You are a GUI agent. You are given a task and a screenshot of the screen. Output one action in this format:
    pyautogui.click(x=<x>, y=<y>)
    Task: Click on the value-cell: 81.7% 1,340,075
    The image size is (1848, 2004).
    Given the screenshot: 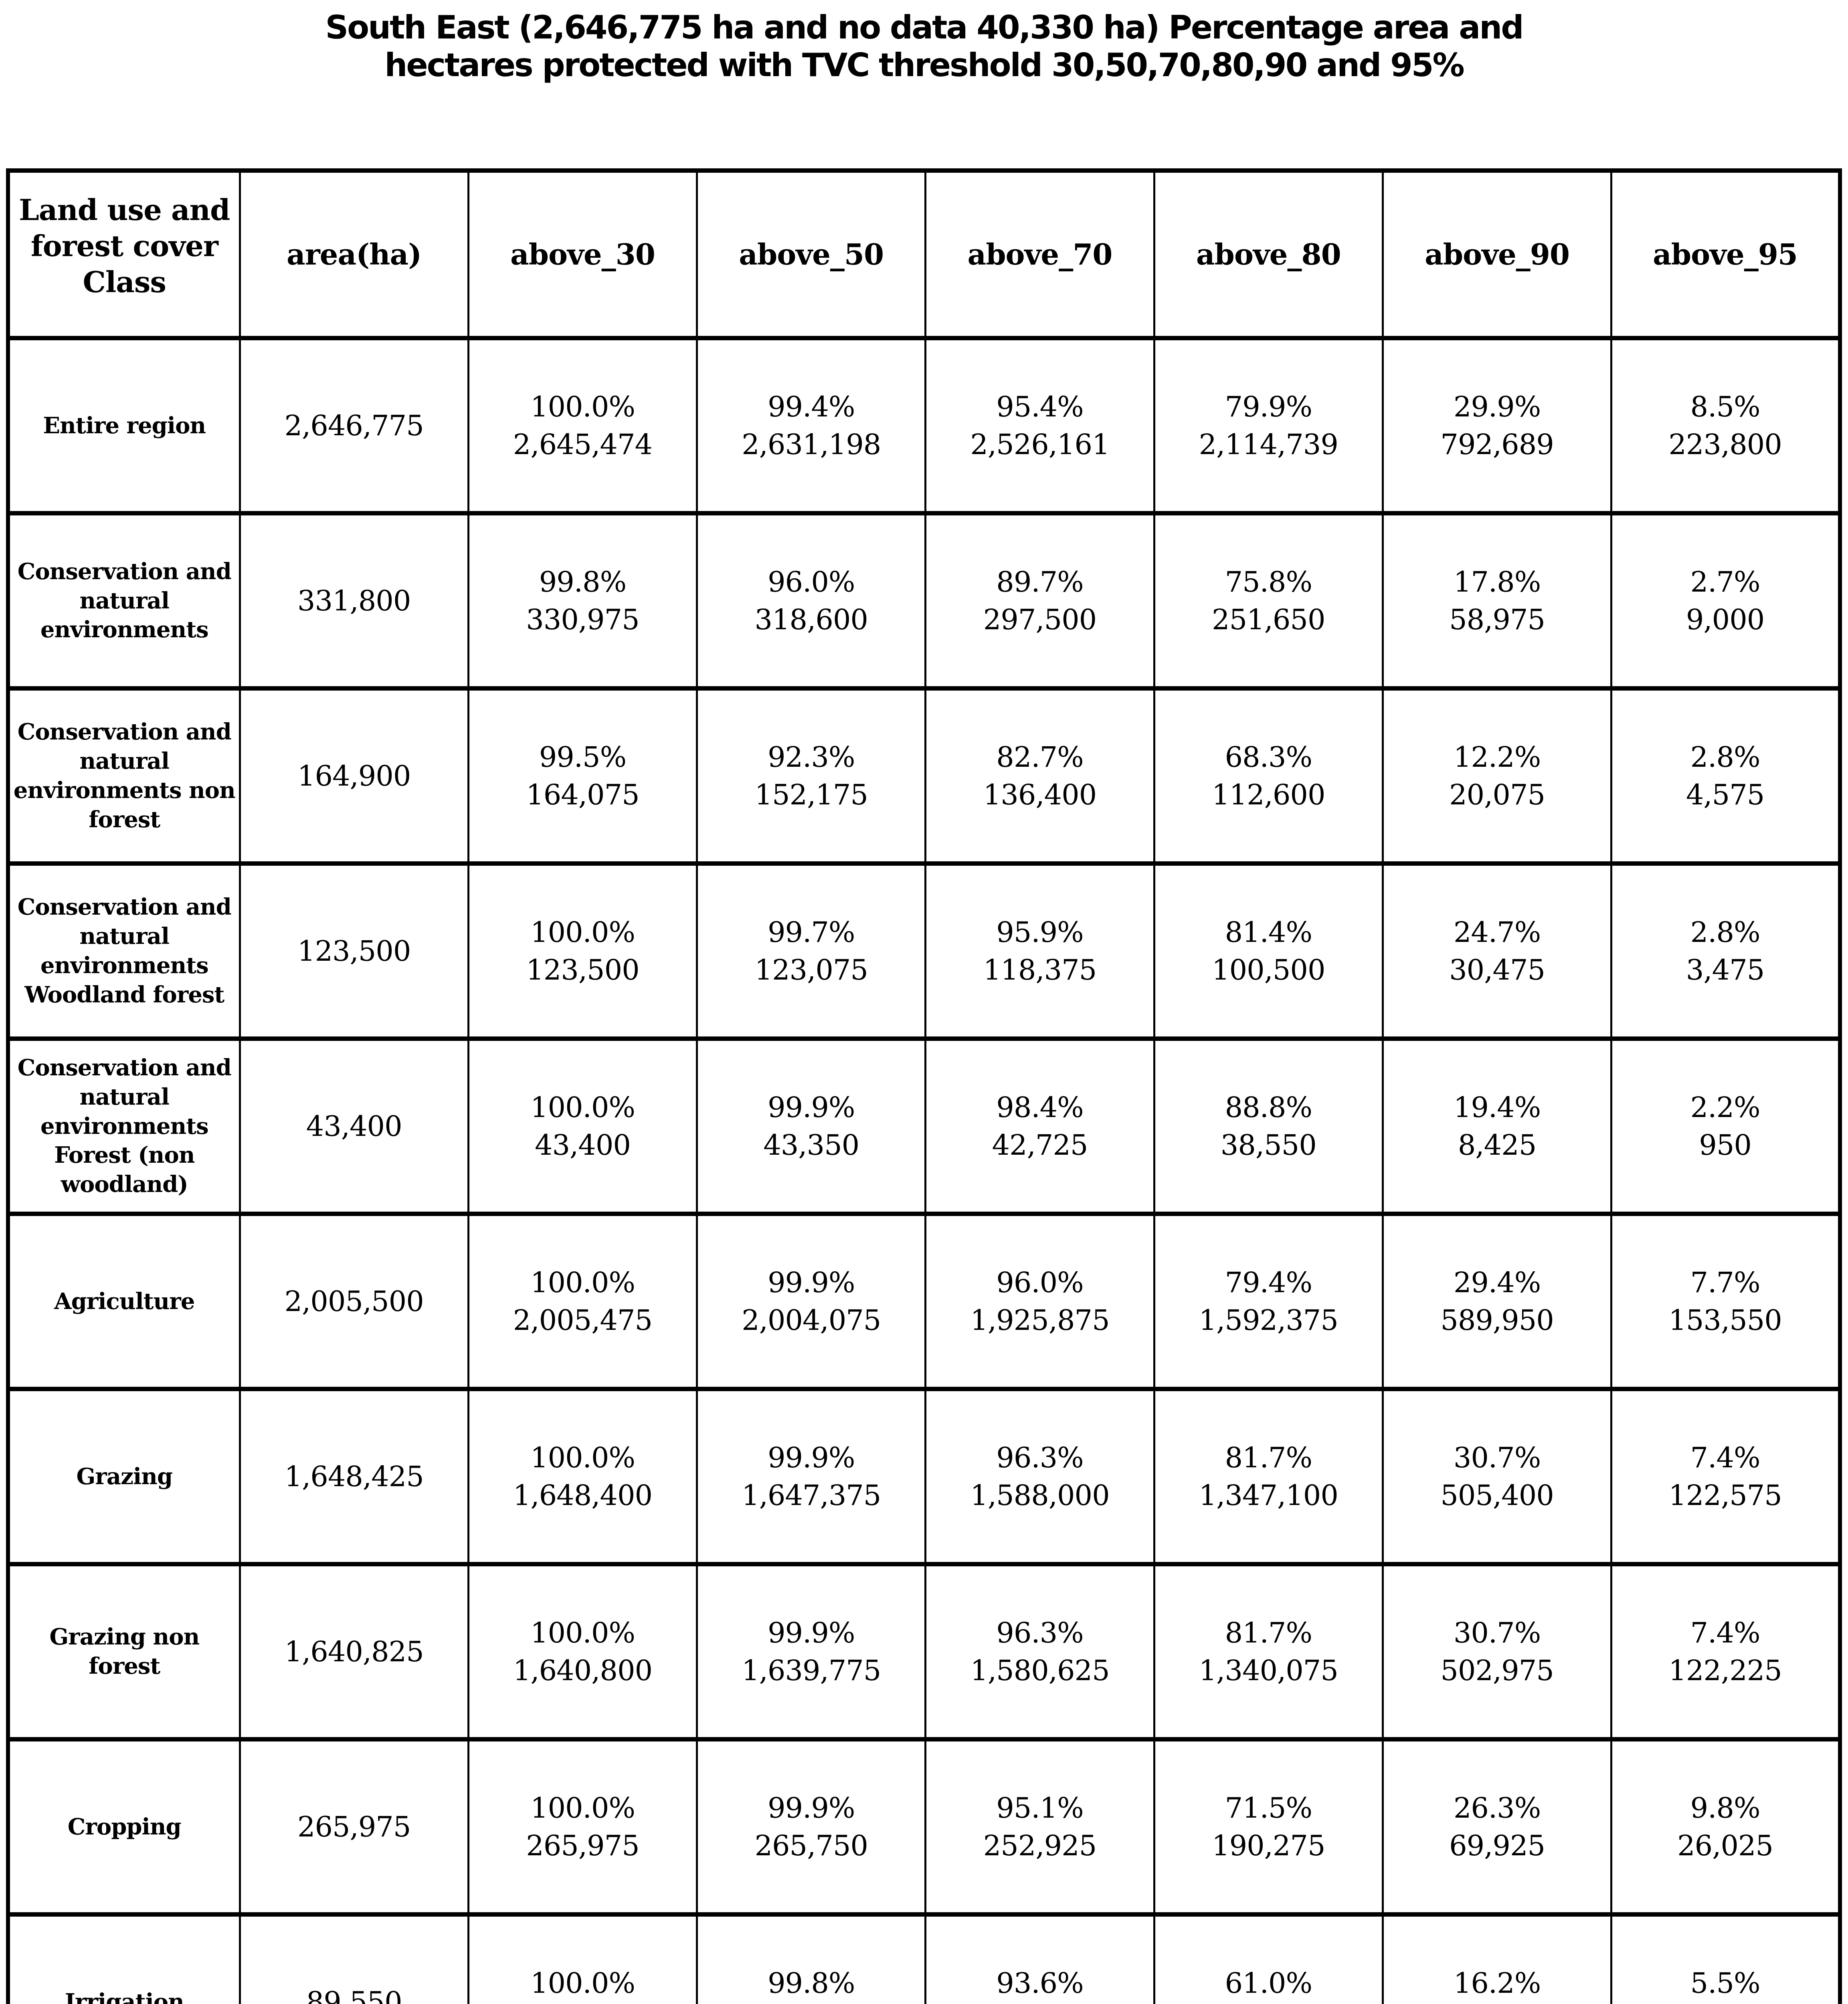 What is the action you would take?
    pyautogui.click(x=1268, y=1651)
    